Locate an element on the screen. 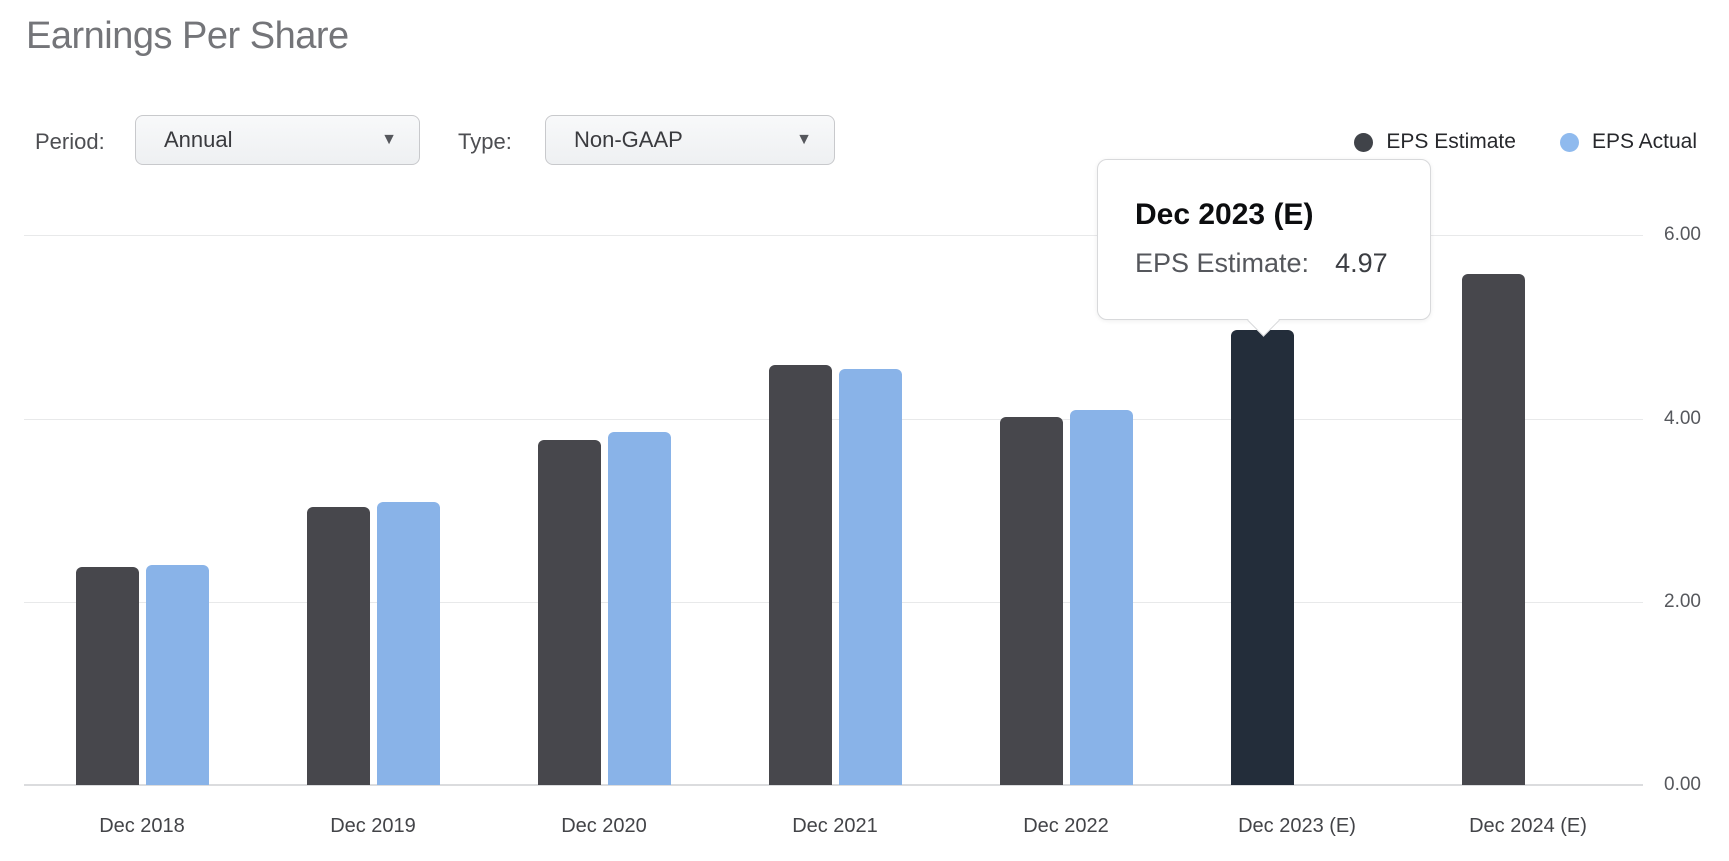 The image size is (1729, 861). legend-item-label: EPS Estimate is located at coordinates (1451, 141).